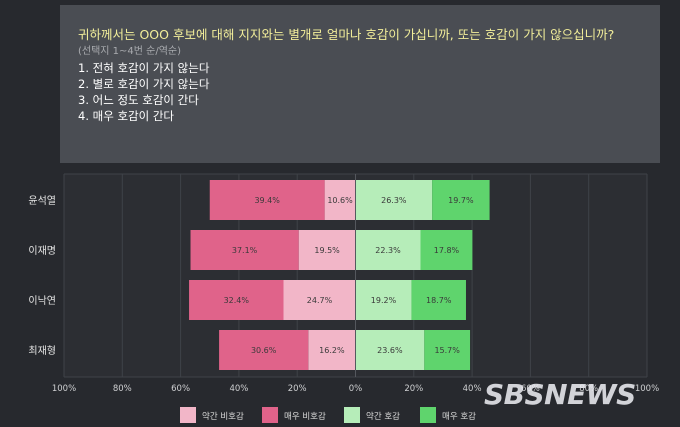 This screenshot has width=680, height=427. I want to click on option-item: 4. 매우 호감이 간다, so click(126, 116).